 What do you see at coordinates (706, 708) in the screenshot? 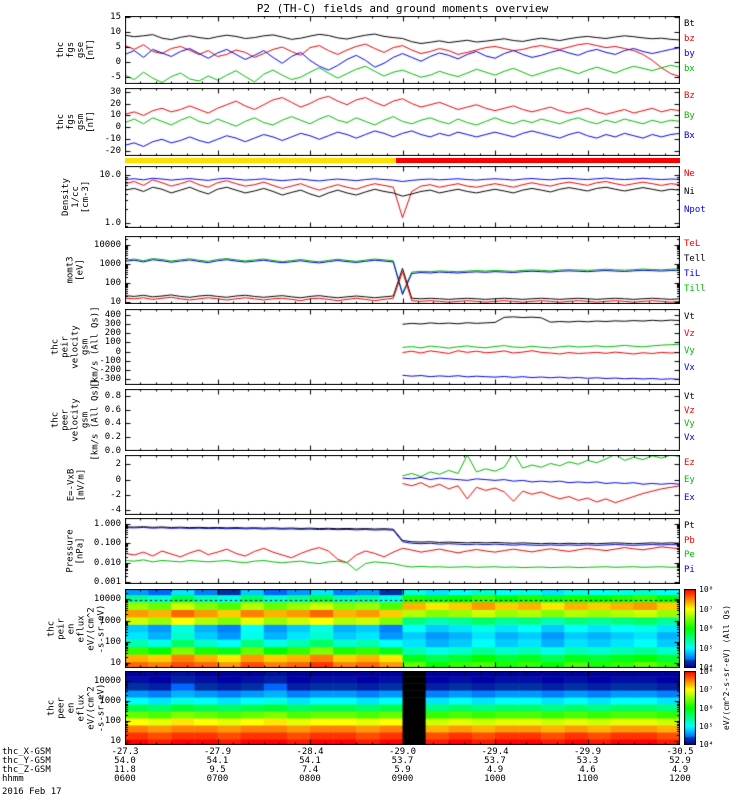
I see `colorbar-tick-label: 10⁶` at bounding box center [706, 708].